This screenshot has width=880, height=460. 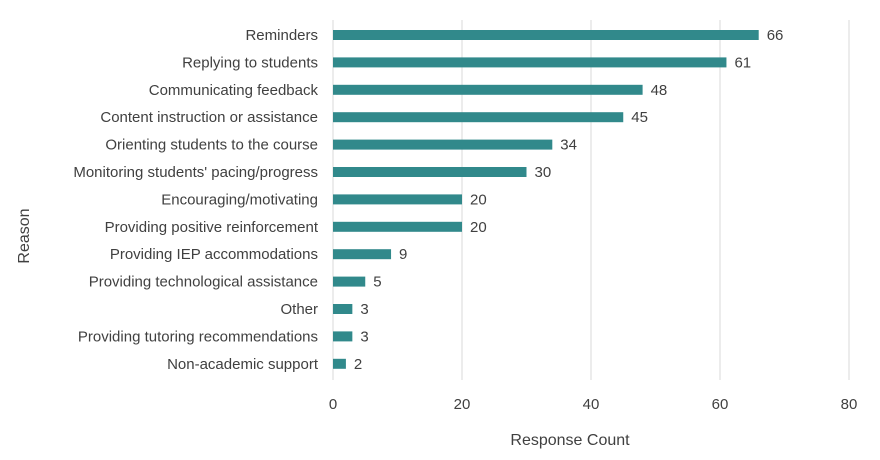 I want to click on category-label: Non-academic support, so click(x=243, y=364).